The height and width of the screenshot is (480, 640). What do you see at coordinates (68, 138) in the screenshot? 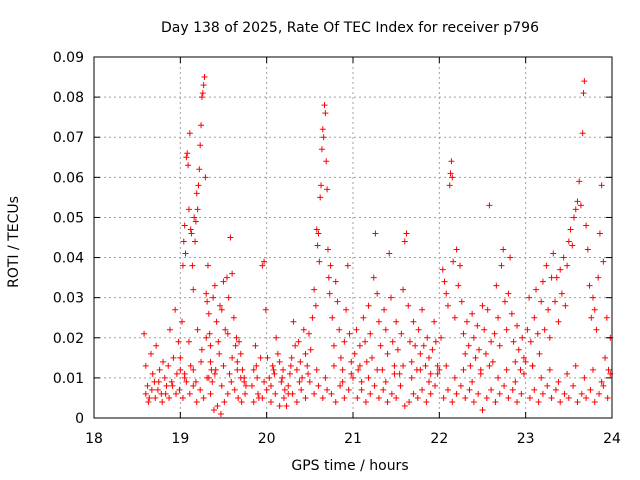
I see `y-tick-label: 0.07` at bounding box center [68, 138].